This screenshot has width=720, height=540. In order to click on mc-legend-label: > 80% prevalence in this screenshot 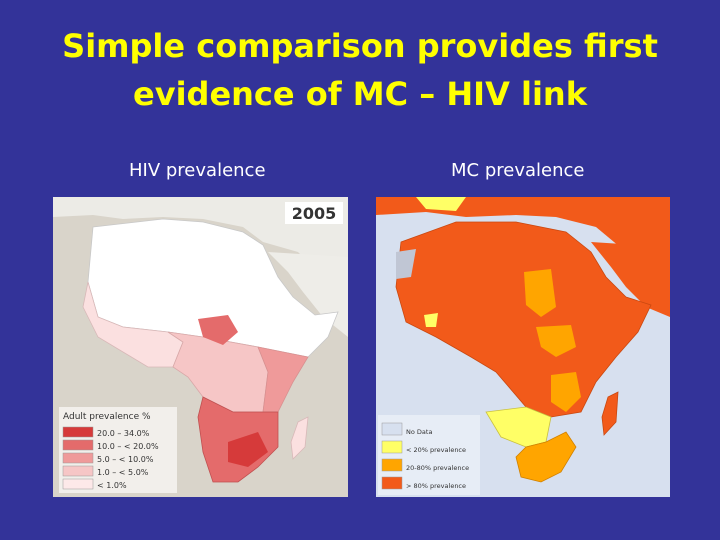, I will do `click(436, 486)`.